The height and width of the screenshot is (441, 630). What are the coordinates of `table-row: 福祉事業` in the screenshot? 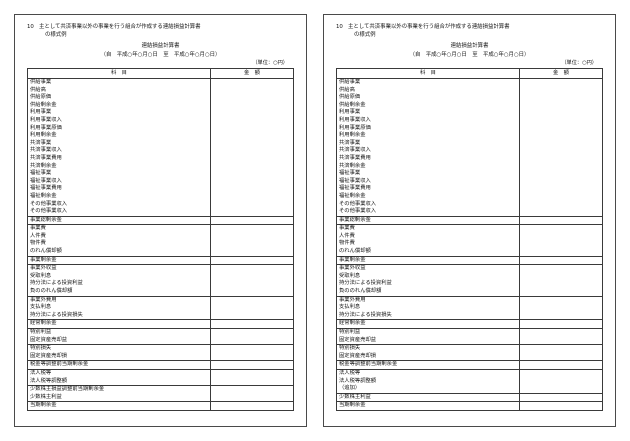 It's located at (160, 174).